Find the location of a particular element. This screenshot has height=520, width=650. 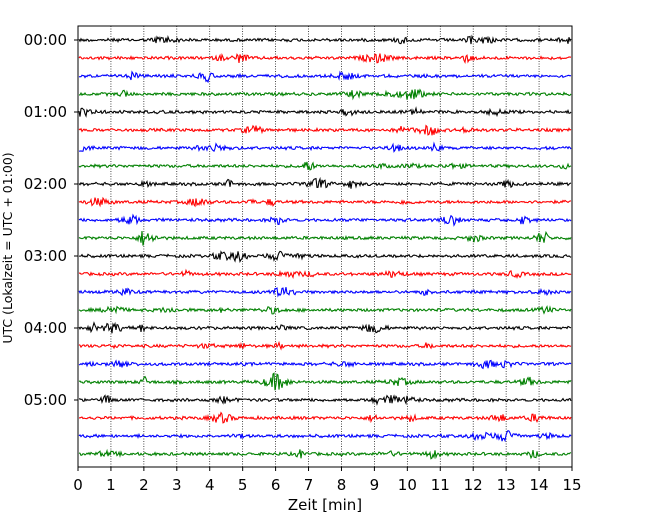

y-tick-label-02:00: 02:00 is located at coordinates (45, 184).